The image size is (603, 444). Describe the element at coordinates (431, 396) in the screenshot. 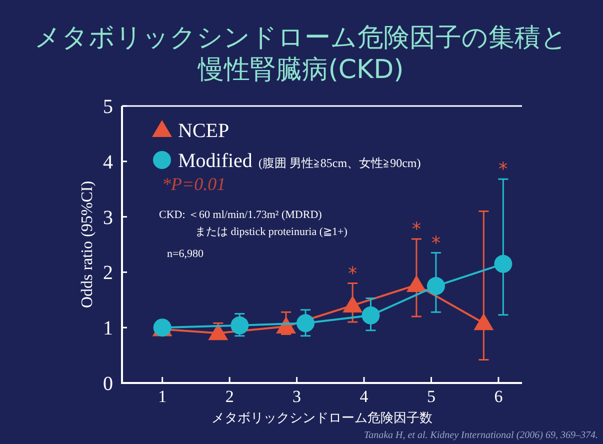

I see `x-tick-label: 5` at that location.